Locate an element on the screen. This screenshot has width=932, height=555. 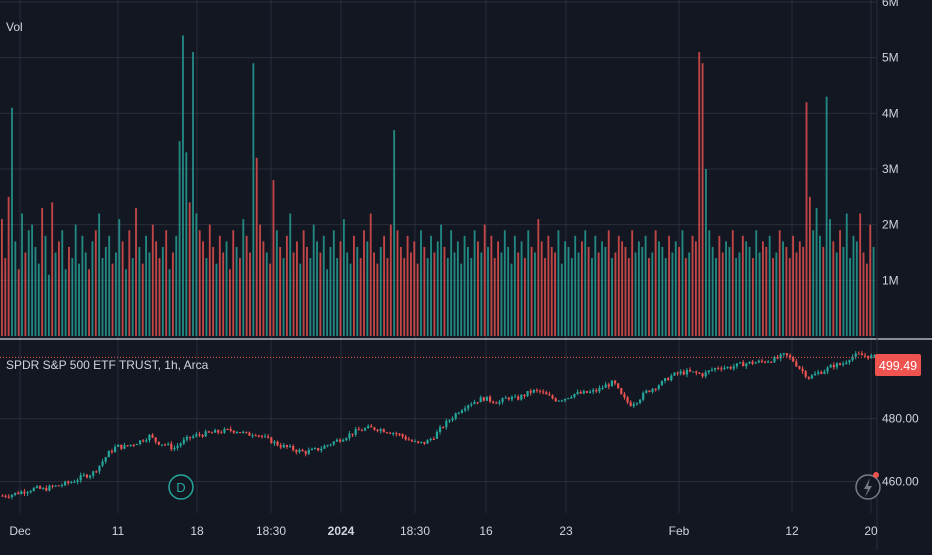
time-tick-label: 20 is located at coordinates (871, 531).